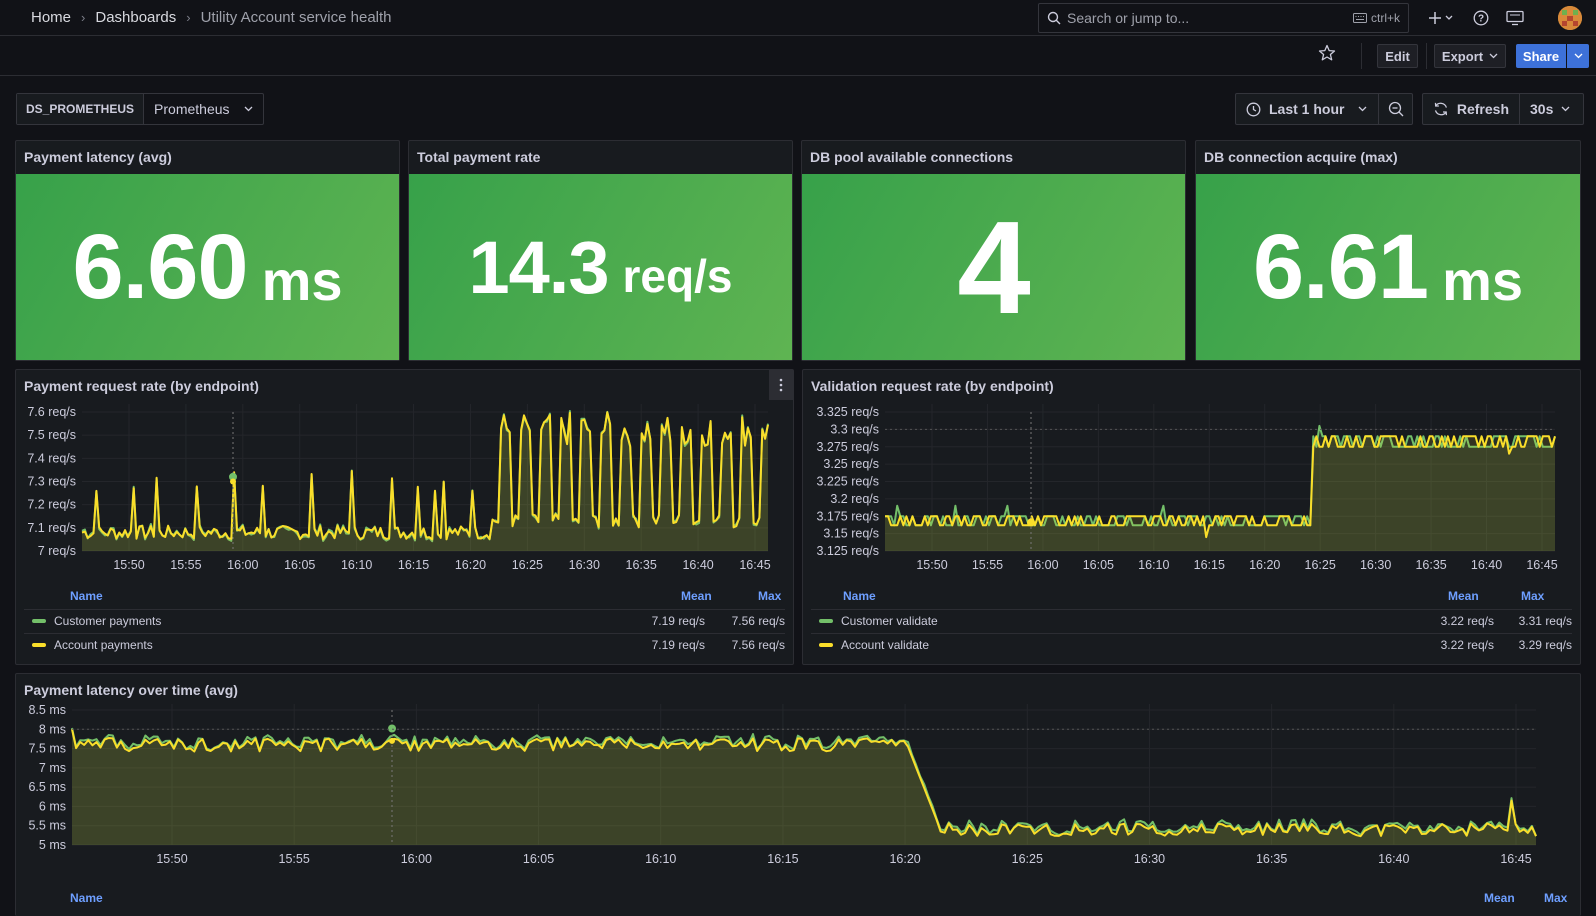  I want to click on user-avatar-icon, so click(1570, 18).